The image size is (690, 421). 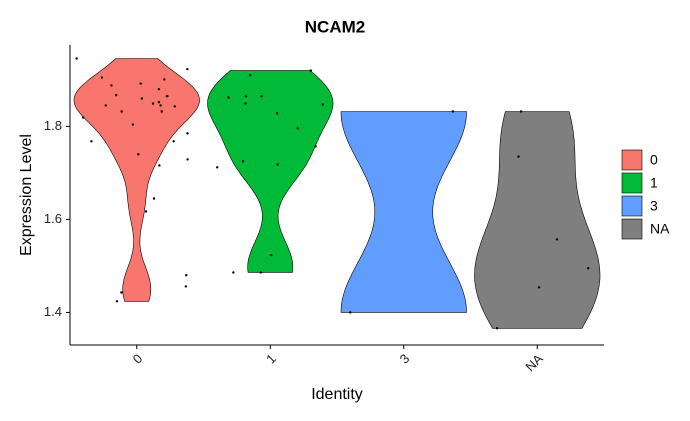 What do you see at coordinates (271, 359) in the screenshot?
I see `x-tick-label: 1` at bounding box center [271, 359].